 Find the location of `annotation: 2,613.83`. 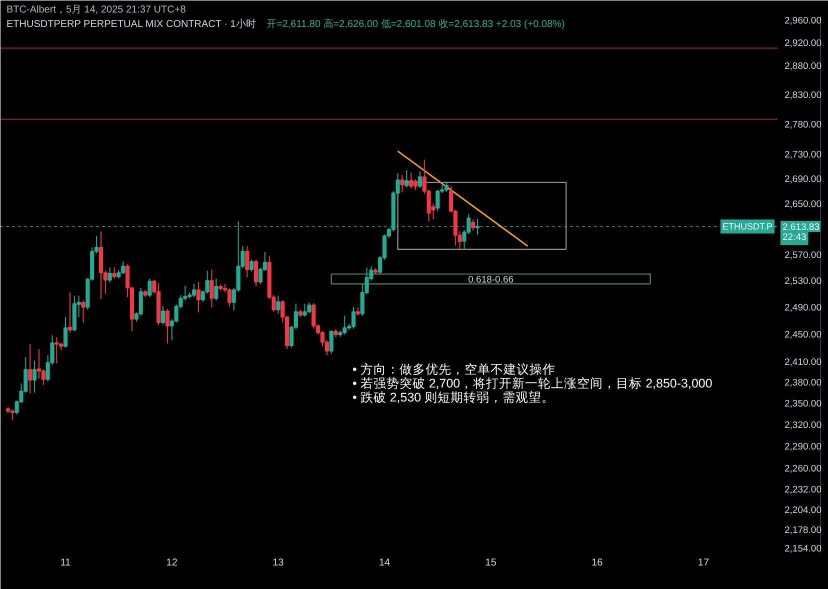

annotation: 2,613.83 is located at coordinates (801, 227).